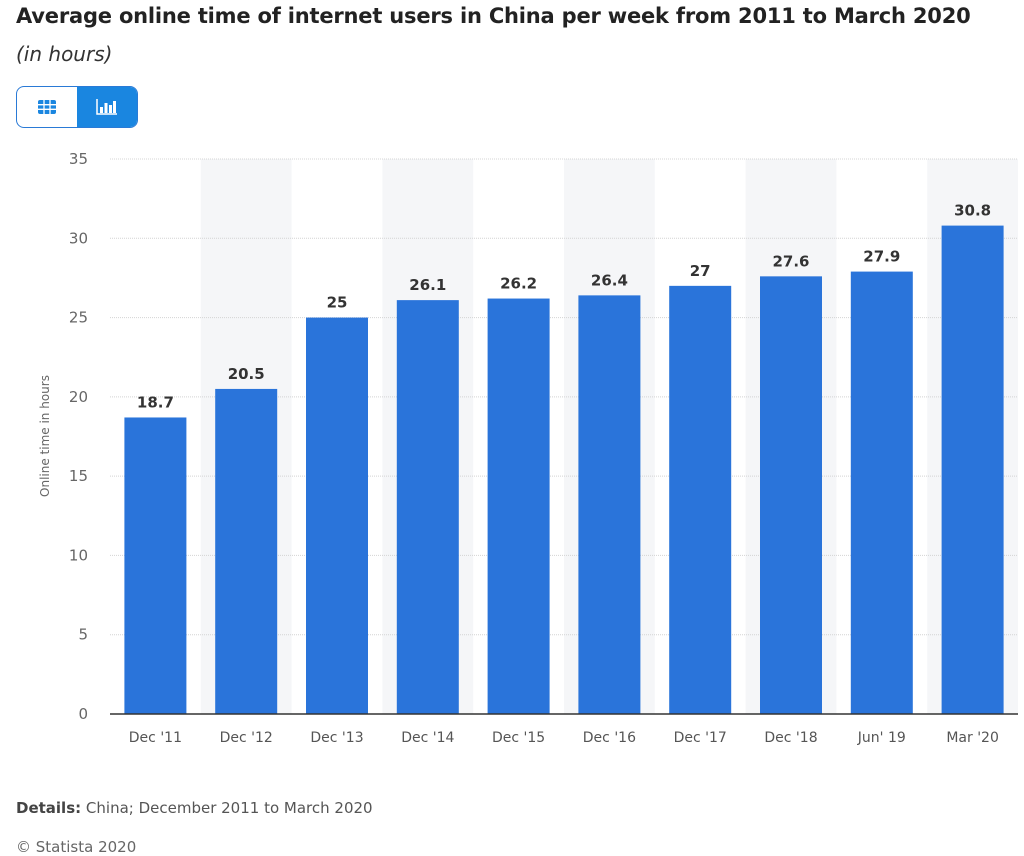 This screenshot has height=856, width=1024. I want to click on y-tick-label: 5, so click(83, 635).